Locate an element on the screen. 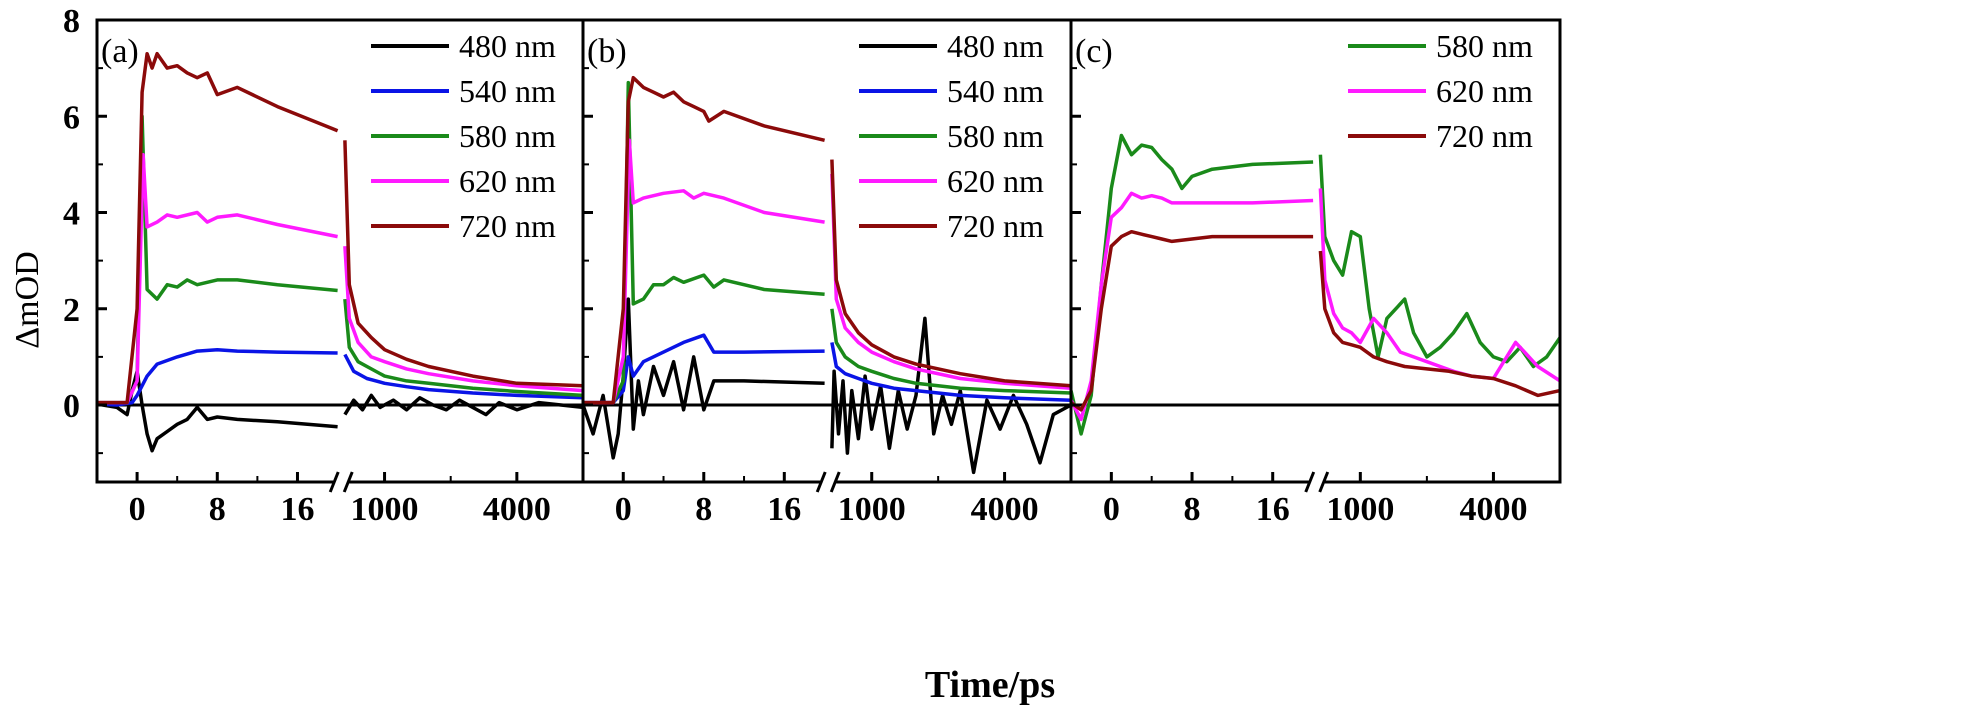 This screenshot has height=716, width=1963. series-line-580-nm-early is located at coordinates (1191, 284).